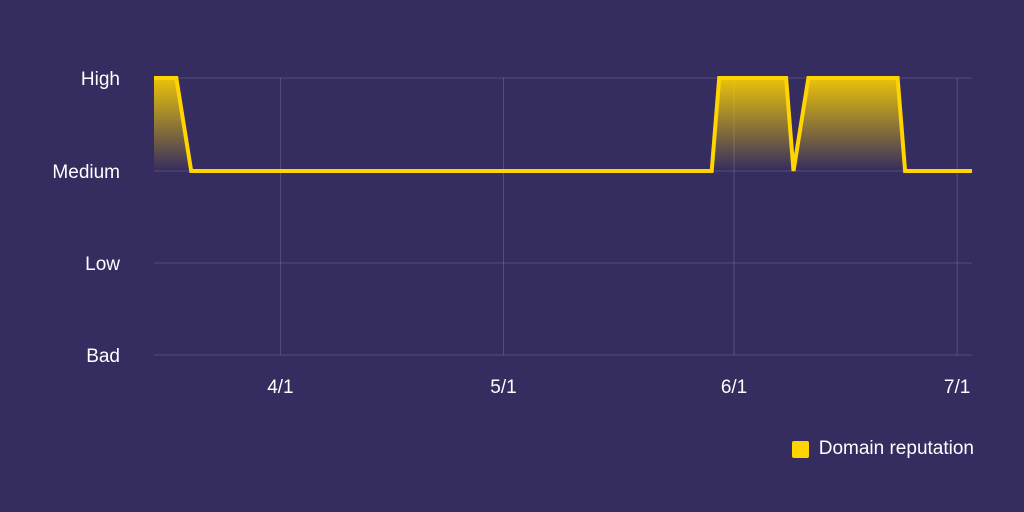  What do you see at coordinates (103, 356) in the screenshot?
I see `y-tick-label-bad: Bad` at bounding box center [103, 356].